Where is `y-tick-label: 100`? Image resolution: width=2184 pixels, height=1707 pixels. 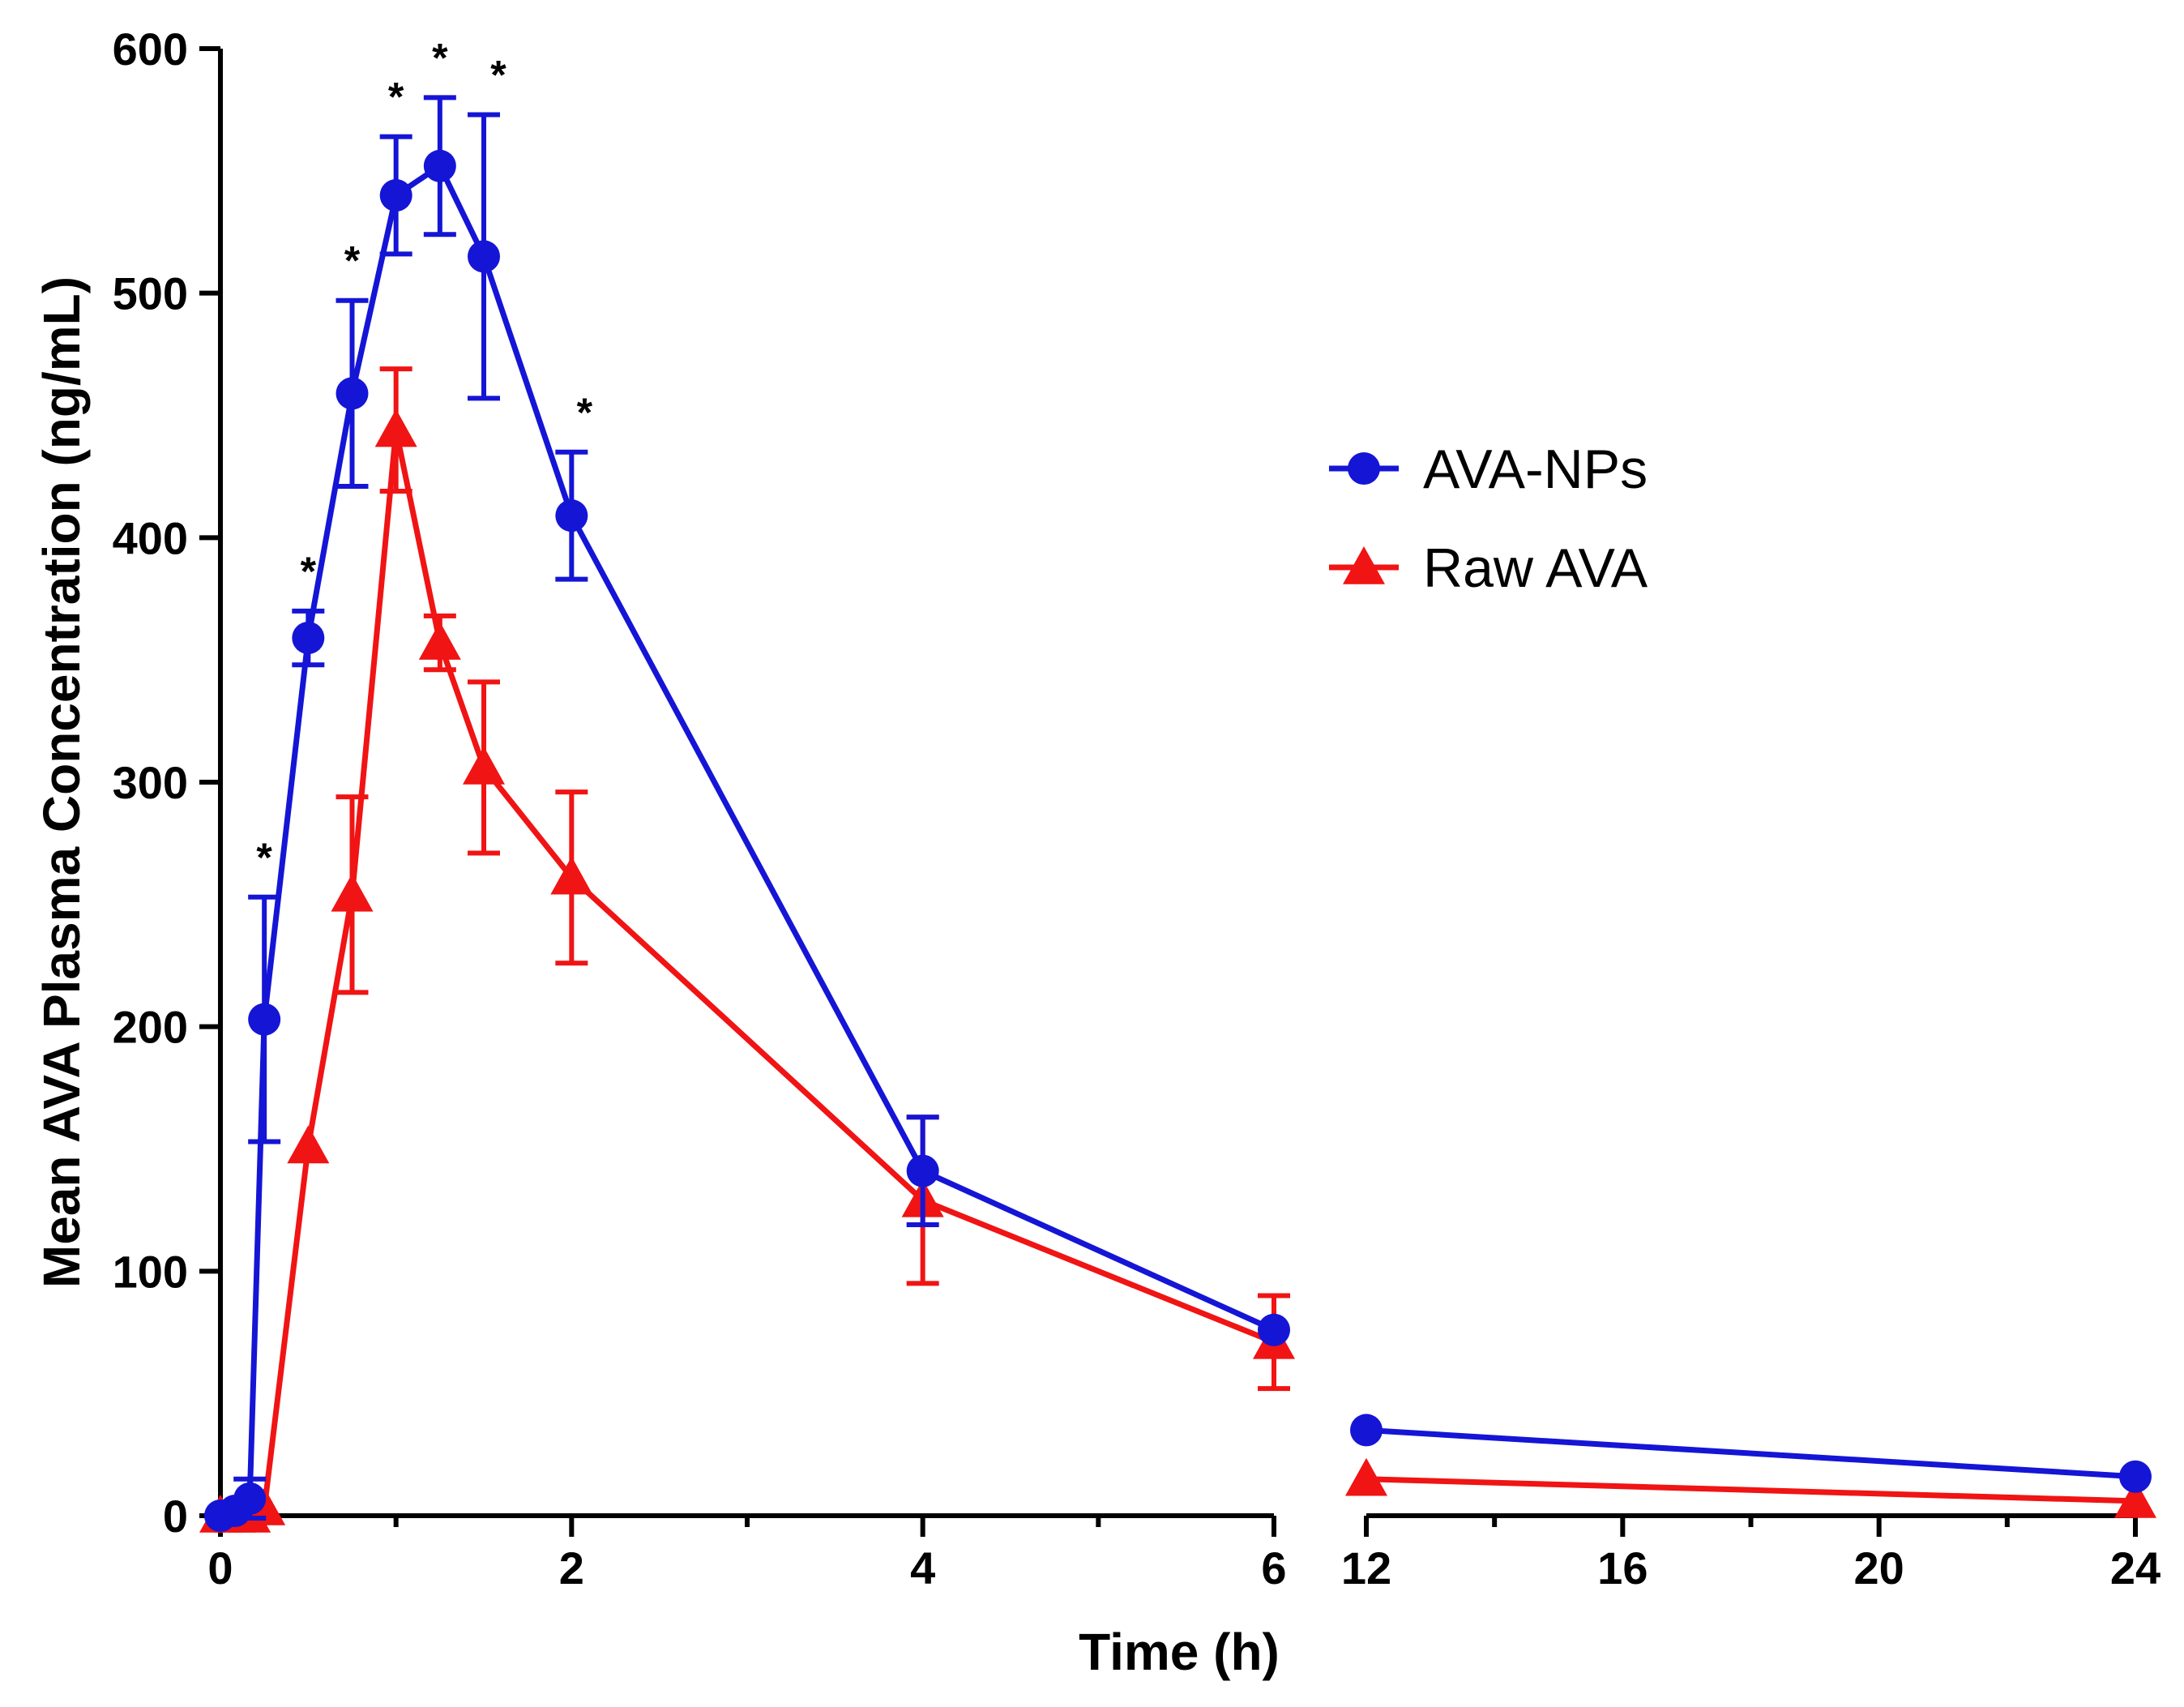 y-tick-label: 100 is located at coordinates (150, 1271).